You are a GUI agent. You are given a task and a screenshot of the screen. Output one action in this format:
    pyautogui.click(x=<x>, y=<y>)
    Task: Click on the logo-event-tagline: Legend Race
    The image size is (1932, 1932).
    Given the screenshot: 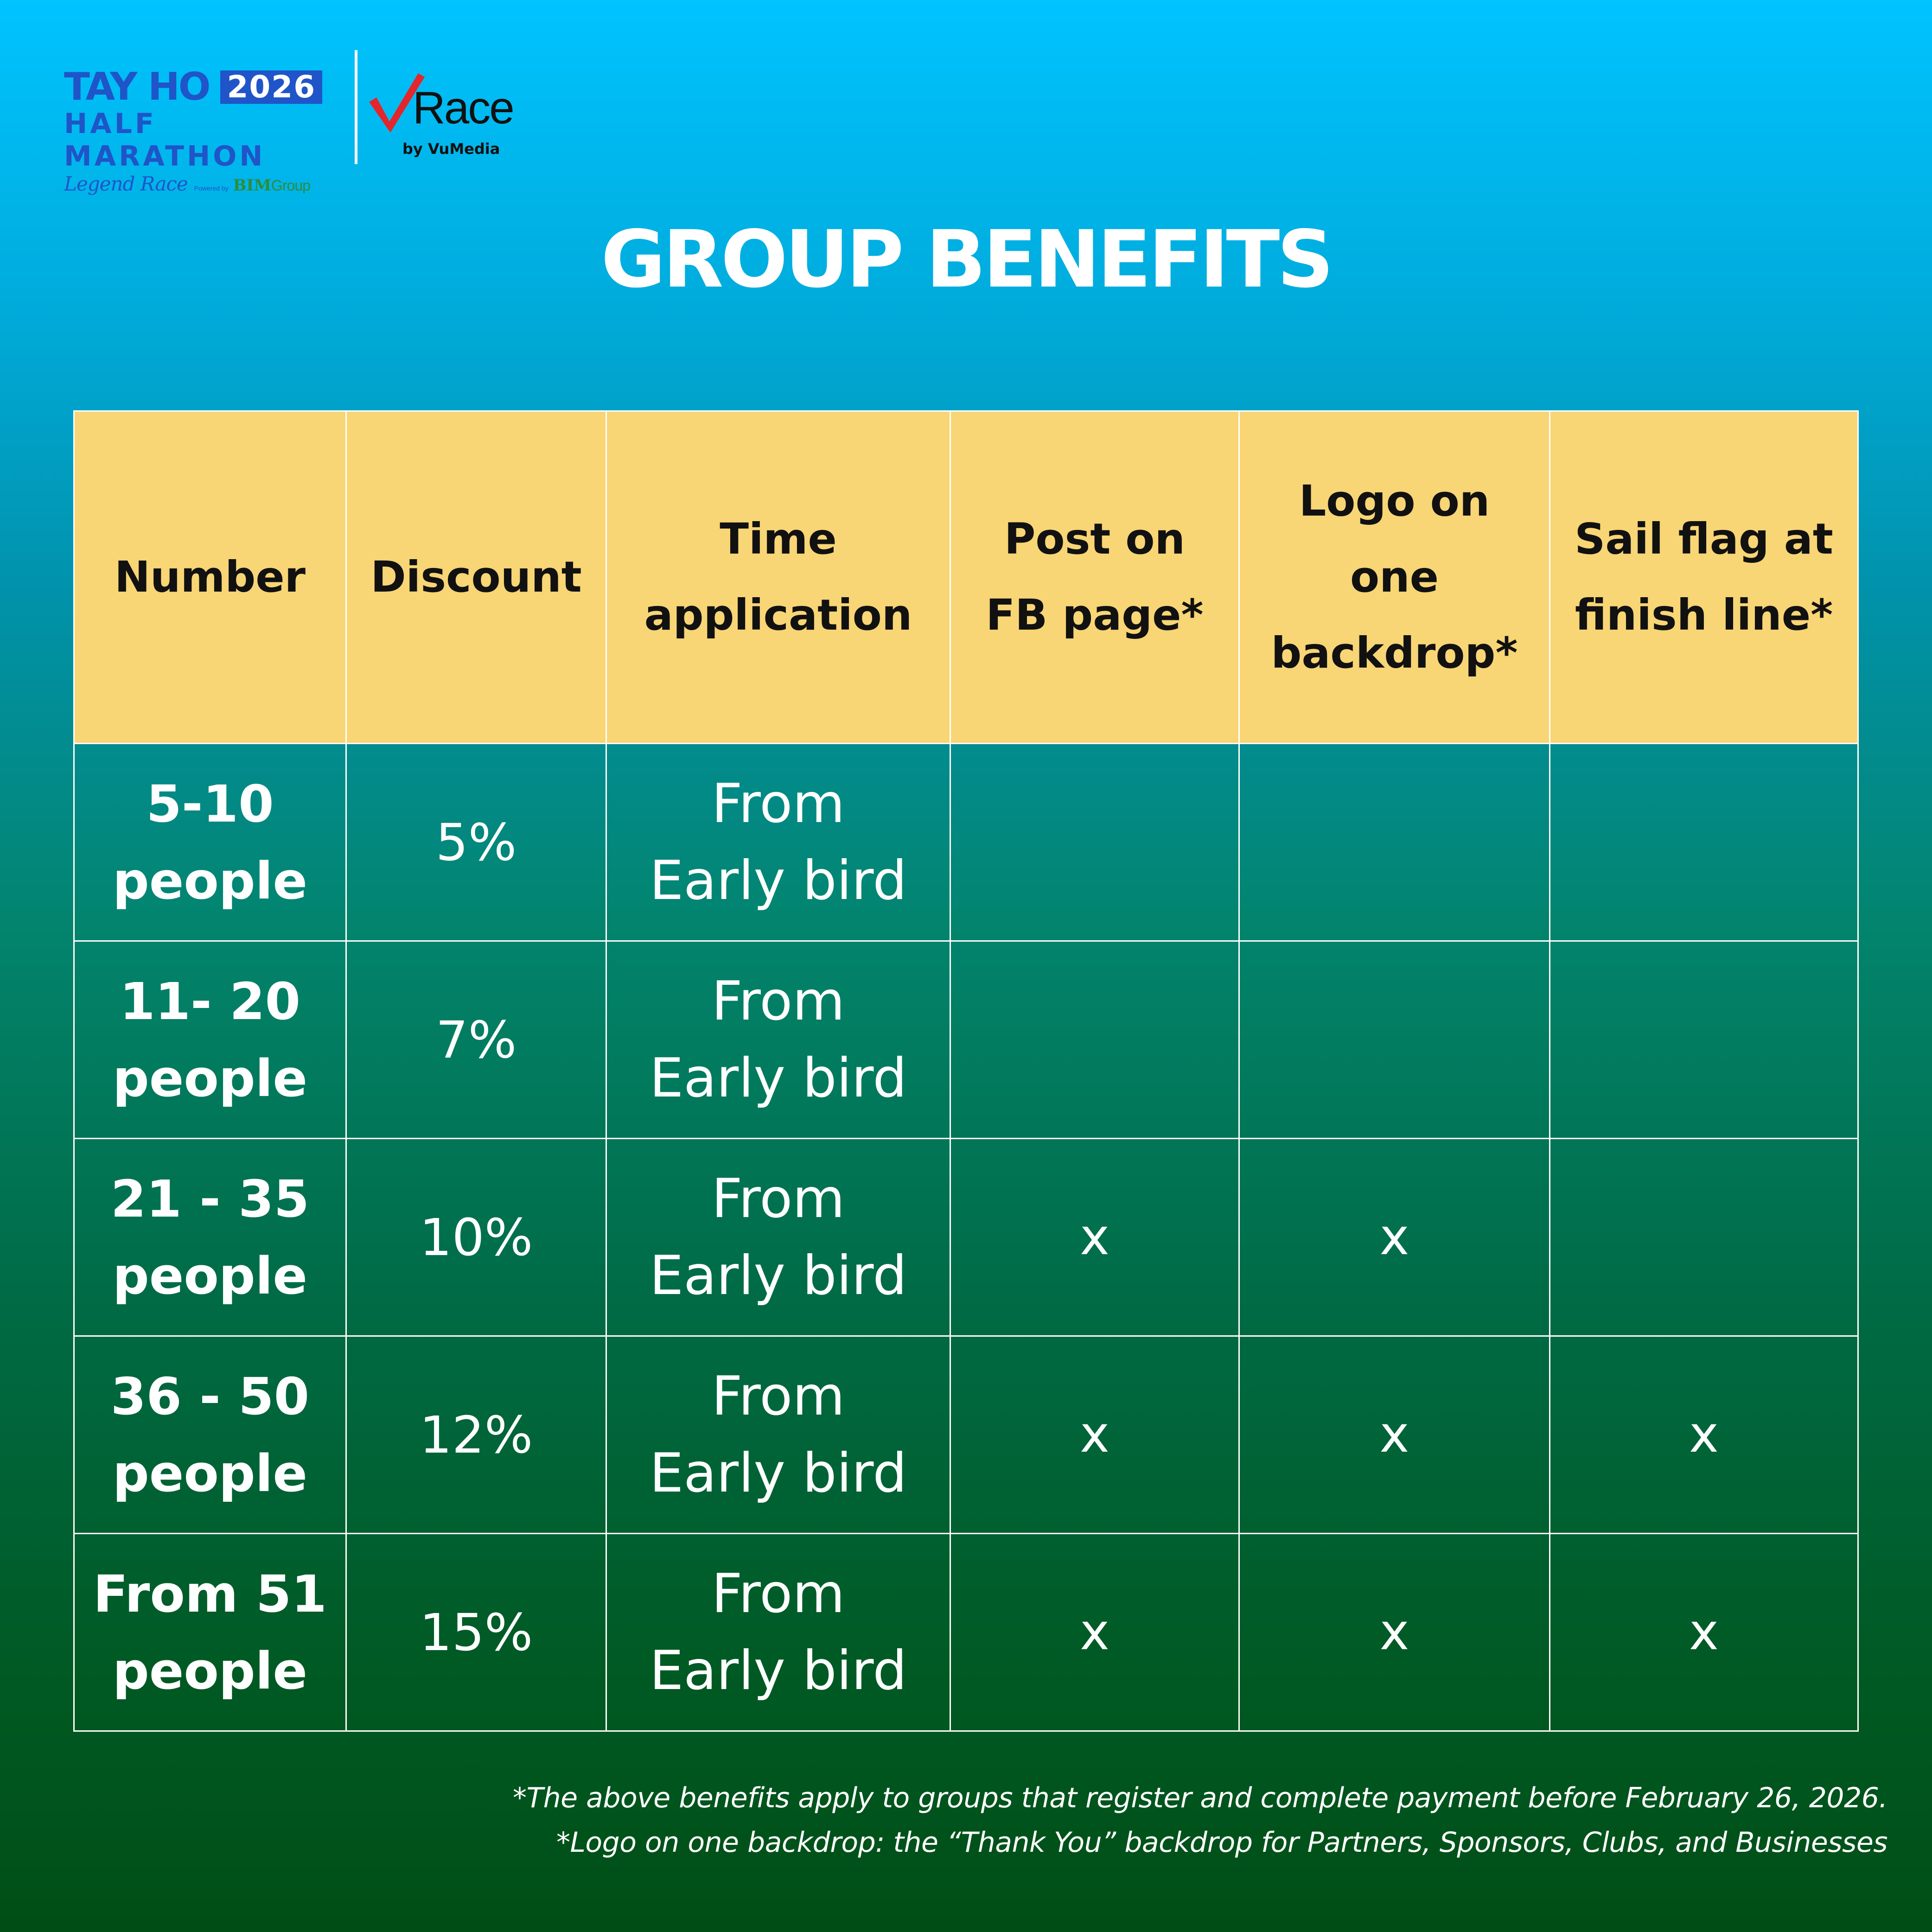 What is the action you would take?
    pyautogui.click(x=126, y=183)
    